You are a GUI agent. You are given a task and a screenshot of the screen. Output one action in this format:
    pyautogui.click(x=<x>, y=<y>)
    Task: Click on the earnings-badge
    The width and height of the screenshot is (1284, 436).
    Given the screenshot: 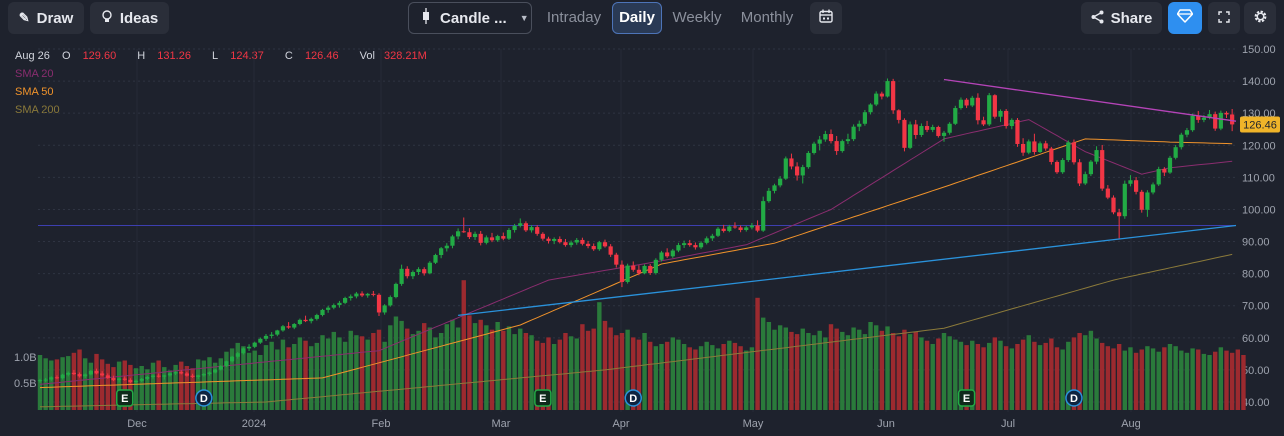 What is the action you would take?
    pyautogui.click(x=125, y=398)
    